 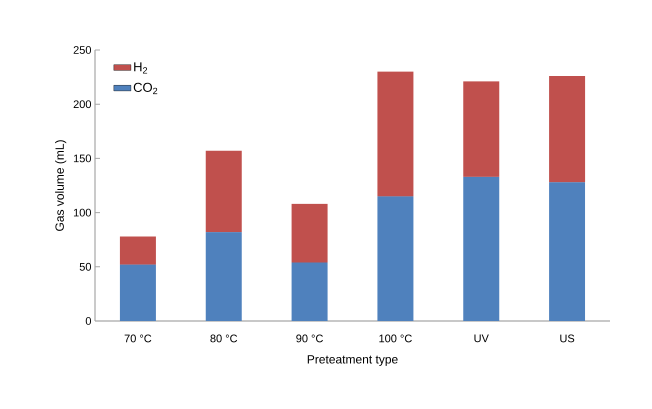 What do you see at coordinates (395, 338) in the screenshot?
I see `x-tick-label: 100 °C` at bounding box center [395, 338].